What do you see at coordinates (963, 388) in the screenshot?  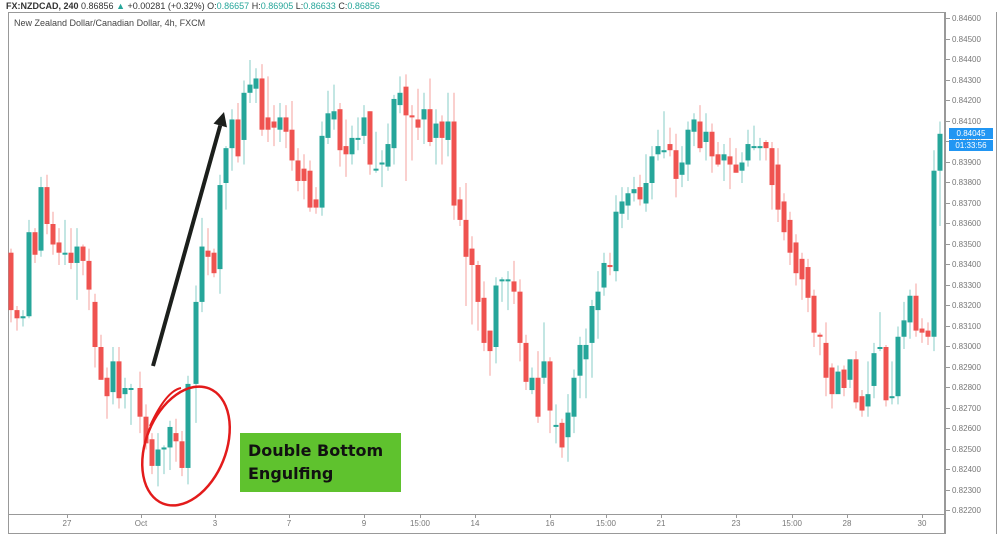 I see `price-tick: 0.82800` at bounding box center [963, 388].